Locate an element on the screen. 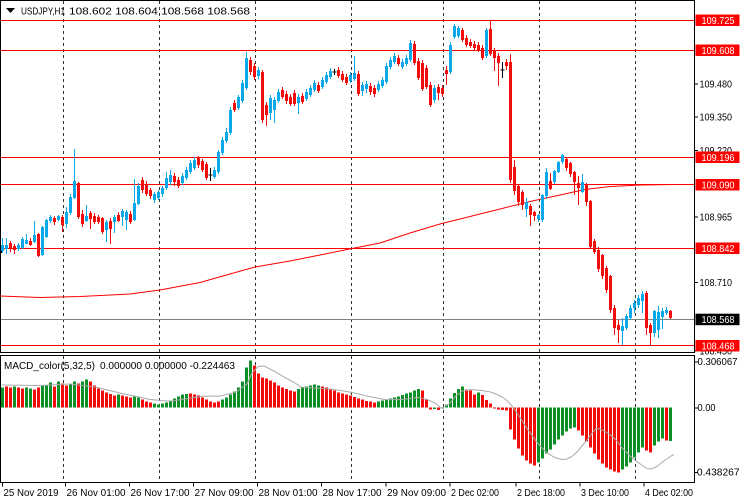  svg-text: MACD_color(5,32,5) is located at coordinates (49, 366).